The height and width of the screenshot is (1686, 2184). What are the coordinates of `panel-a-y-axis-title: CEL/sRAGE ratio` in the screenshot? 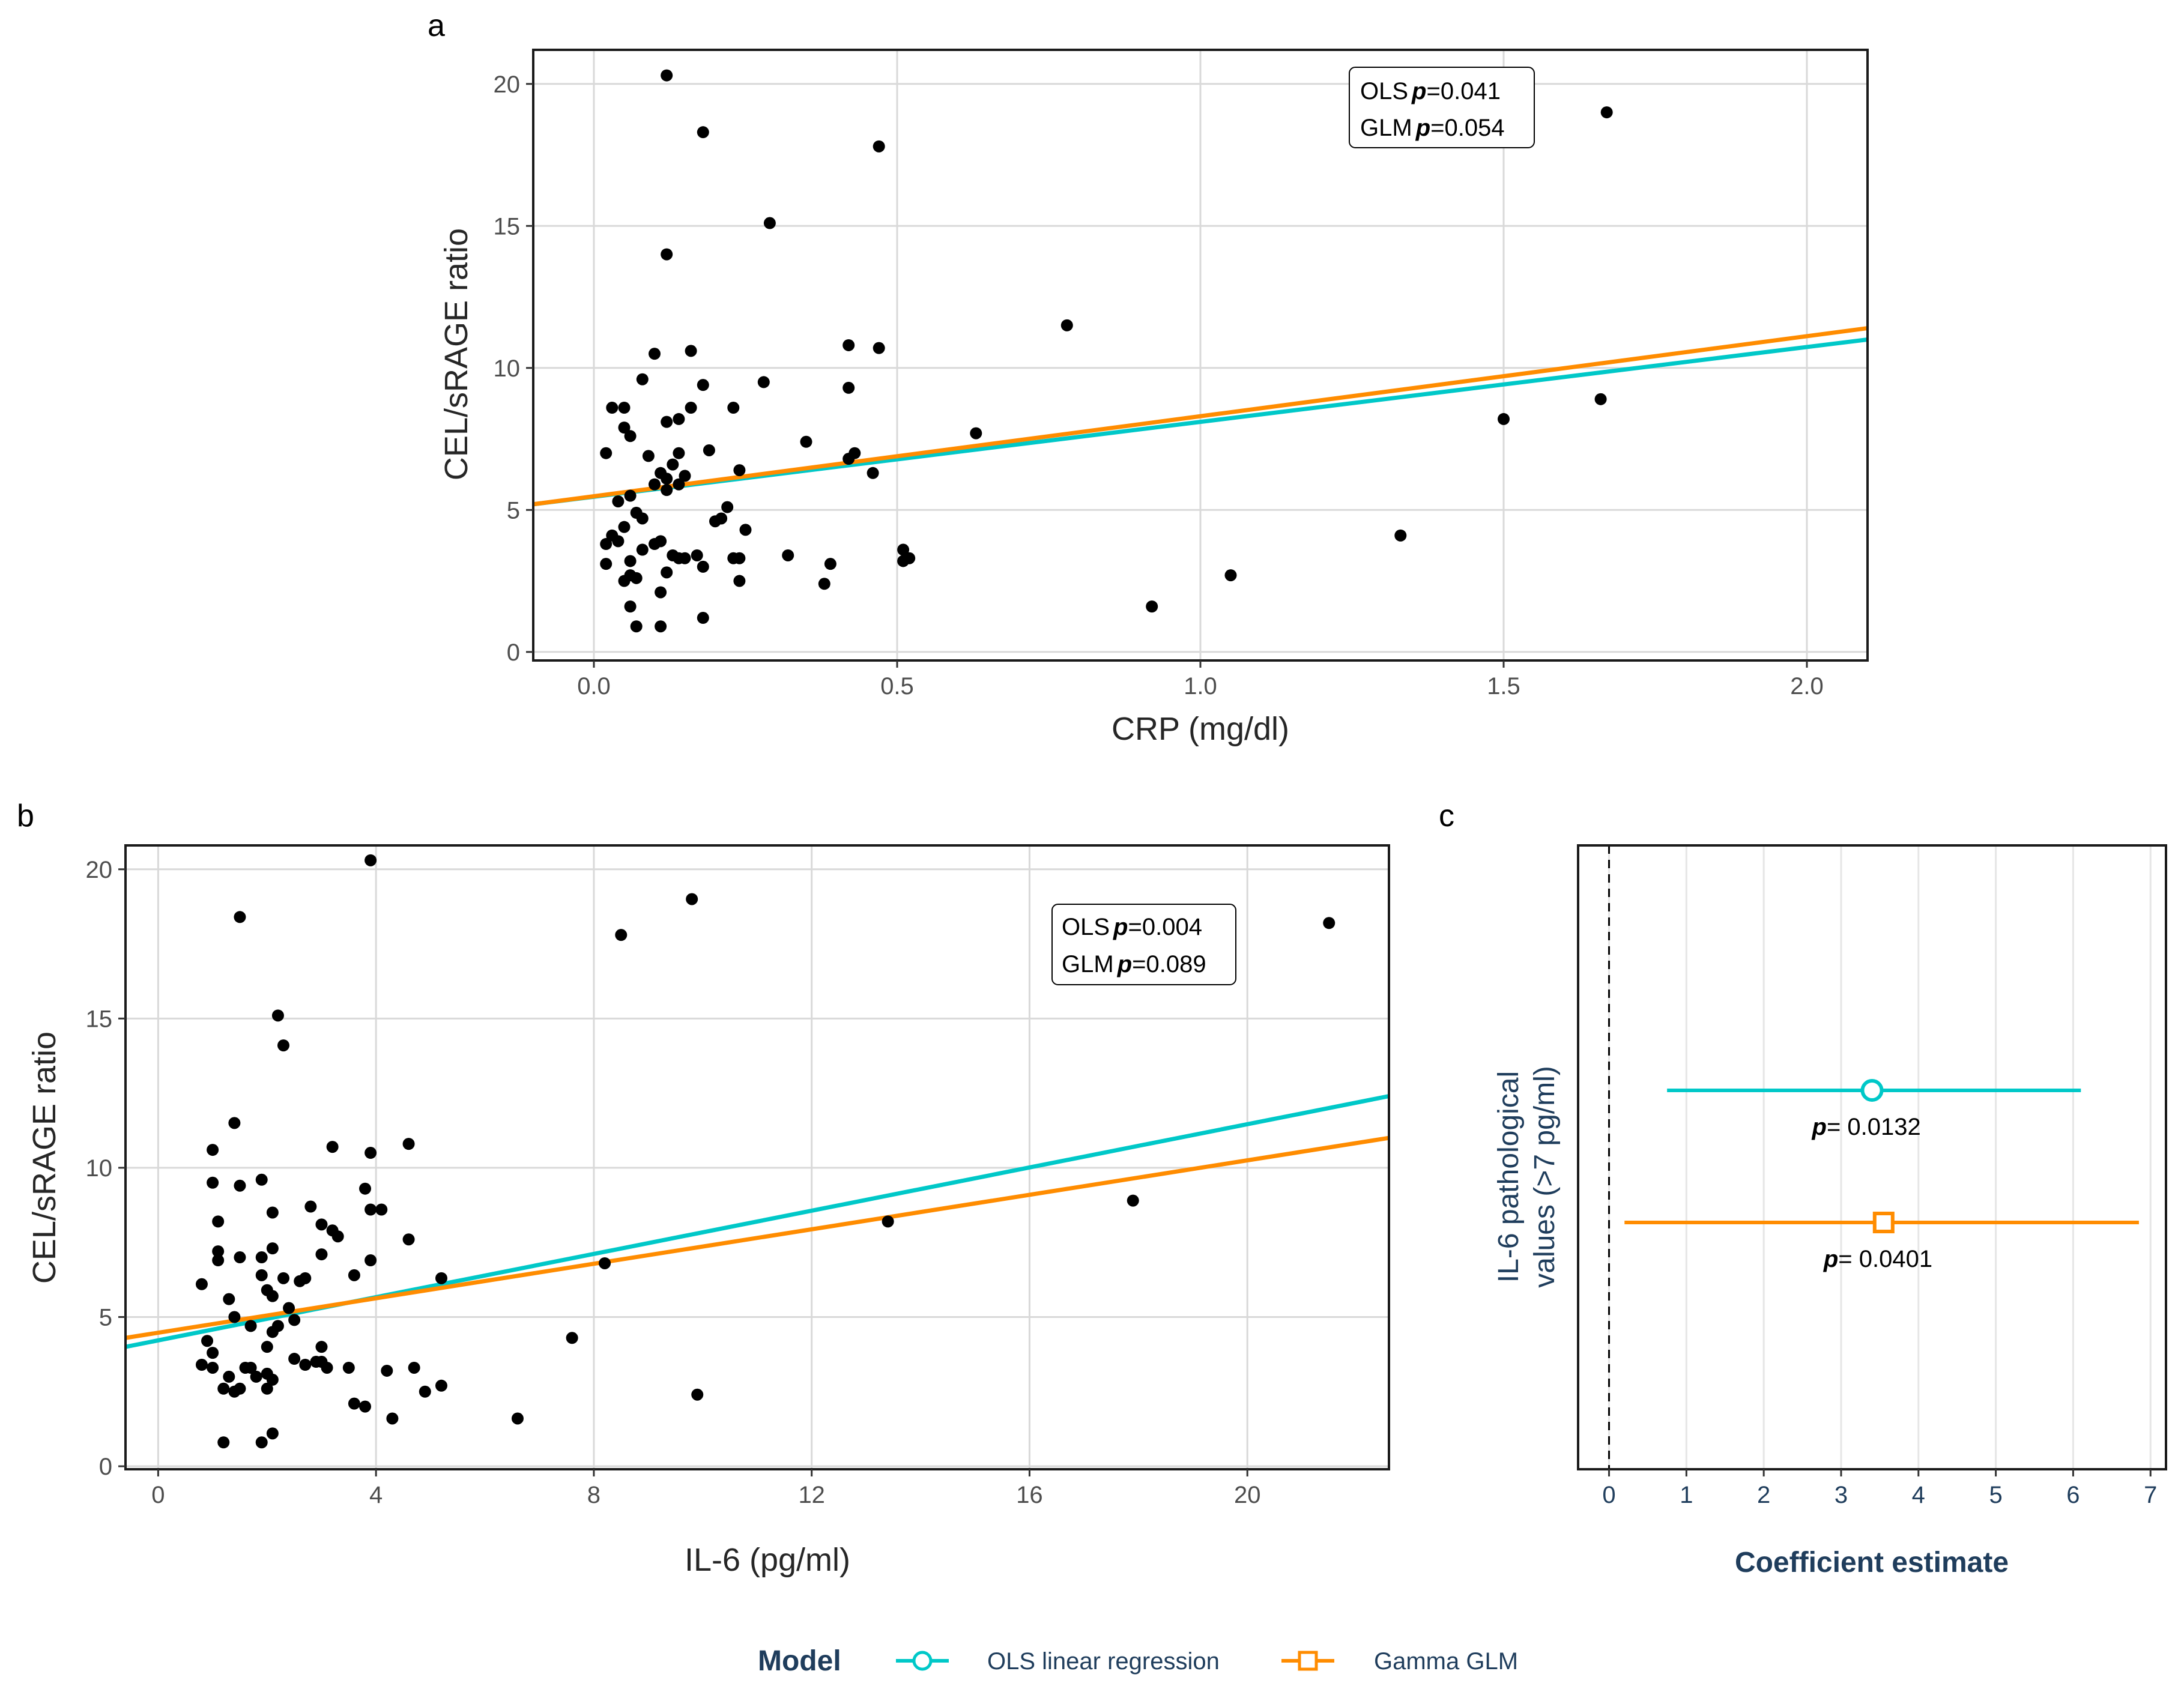 It's located at (456, 354).